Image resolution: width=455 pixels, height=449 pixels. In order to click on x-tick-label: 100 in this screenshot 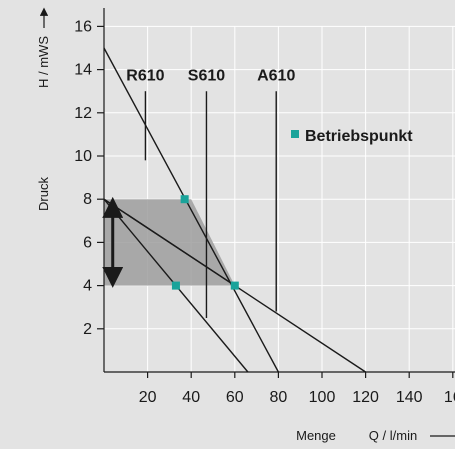, I will do `click(322, 397)`.